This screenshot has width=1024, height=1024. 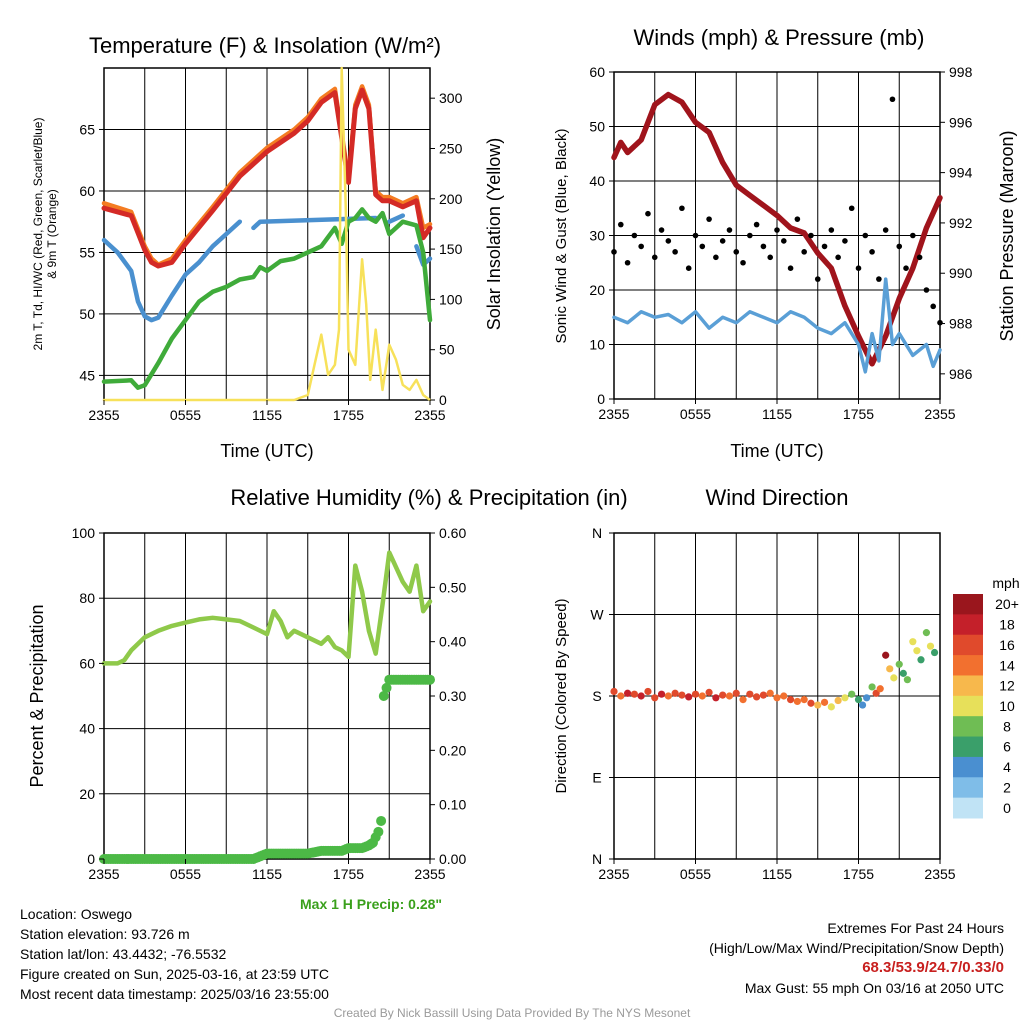 I want to click on rh-panel-ytick-label: 60, so click(x=87, y=663).